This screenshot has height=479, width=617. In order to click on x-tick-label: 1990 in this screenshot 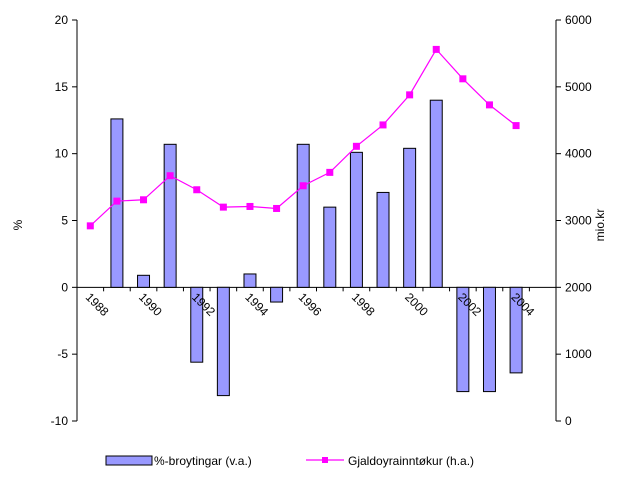, I will do `click(150, 304)`.